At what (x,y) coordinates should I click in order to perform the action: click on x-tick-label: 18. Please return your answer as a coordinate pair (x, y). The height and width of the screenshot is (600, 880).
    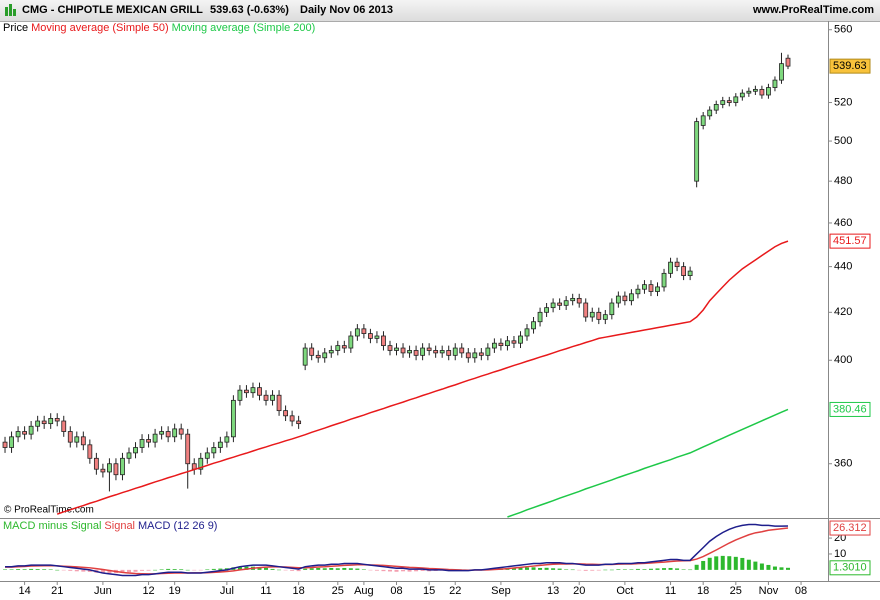
    Looking at the image, I should click on (299, 591).